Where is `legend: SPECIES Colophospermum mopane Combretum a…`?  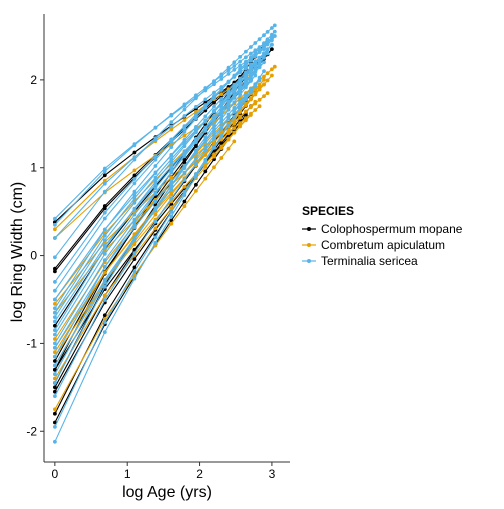
legend: SPECIES Colophospermum mopane Combretum a… is located at coordinates (382, 236).